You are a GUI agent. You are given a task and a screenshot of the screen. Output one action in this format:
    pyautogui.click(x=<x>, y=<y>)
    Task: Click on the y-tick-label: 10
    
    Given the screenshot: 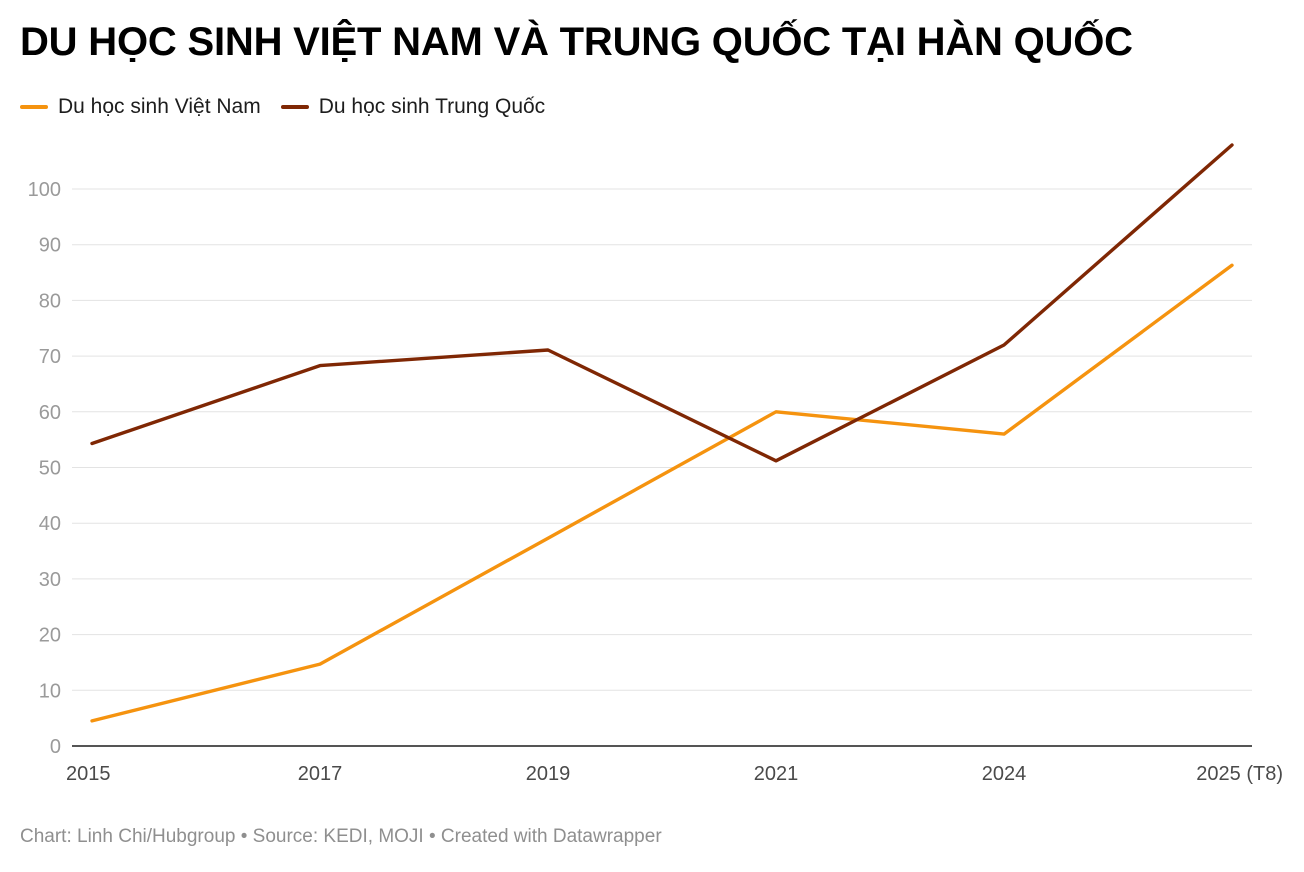 What is the action you would take?
    pyautogui.click(x=50, y=691)
    